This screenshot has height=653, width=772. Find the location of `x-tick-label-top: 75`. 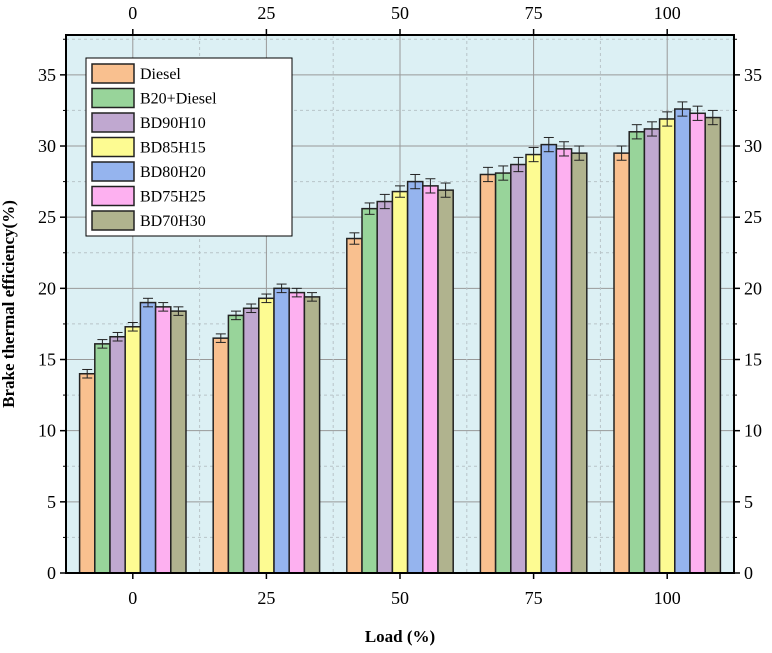

x-tick-label-top: 75 is located at coordinates (534, 13).